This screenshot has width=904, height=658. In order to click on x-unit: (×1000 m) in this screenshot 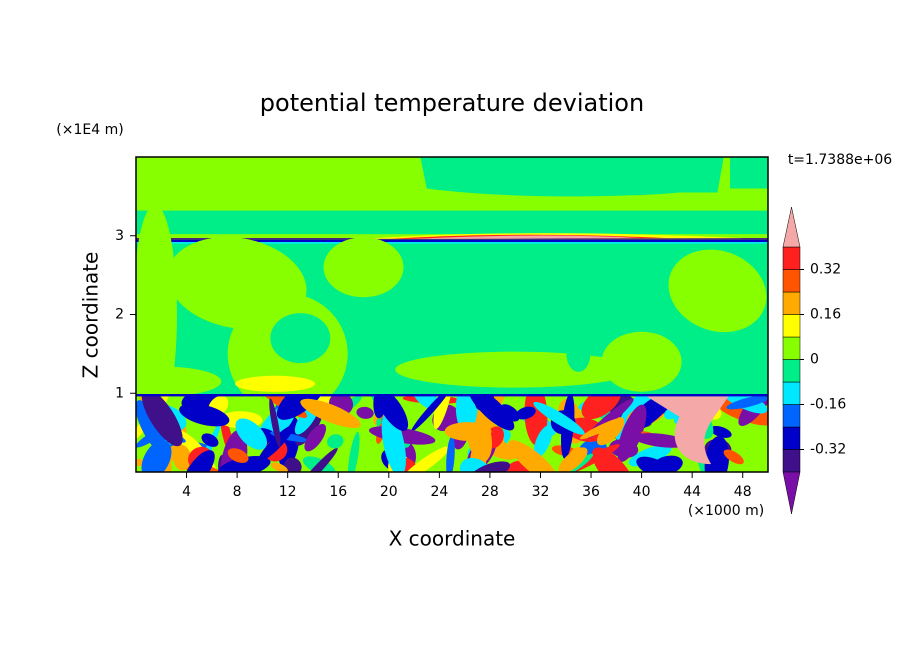, I will do `click(726, 511)`.